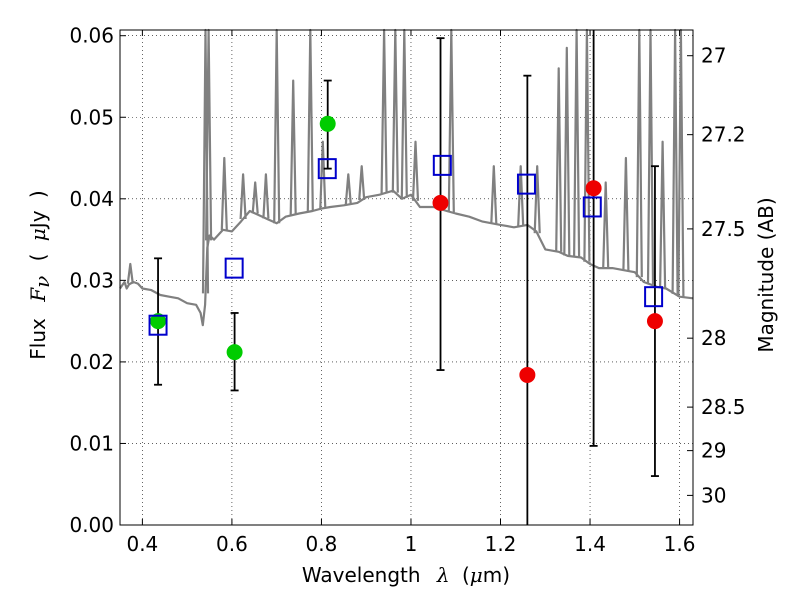 This screenshot has width=800, height=600. Describe the element at coordinates (38, 234) in the screenshot. I see `y-axis-label-unit-mu: μ` at that location.